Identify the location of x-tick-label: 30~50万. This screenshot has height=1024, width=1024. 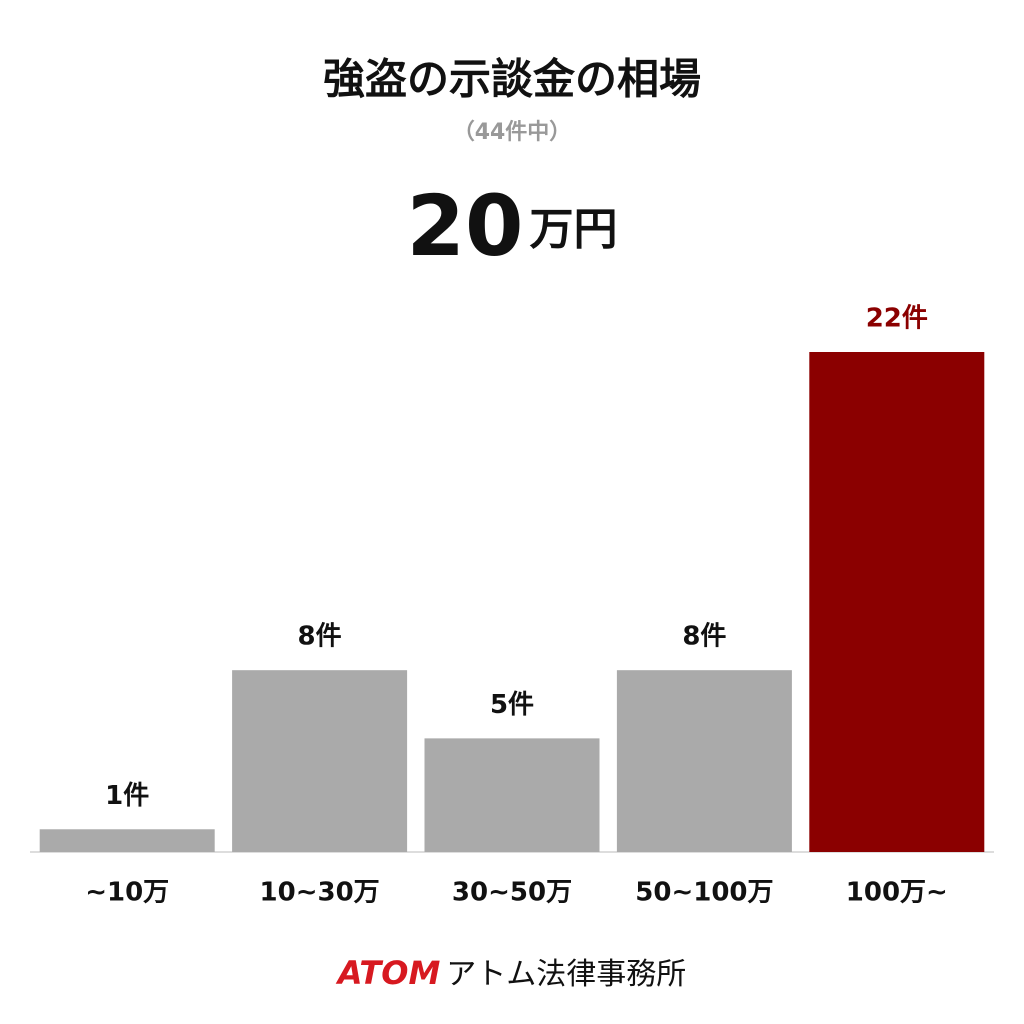
(512, 893).